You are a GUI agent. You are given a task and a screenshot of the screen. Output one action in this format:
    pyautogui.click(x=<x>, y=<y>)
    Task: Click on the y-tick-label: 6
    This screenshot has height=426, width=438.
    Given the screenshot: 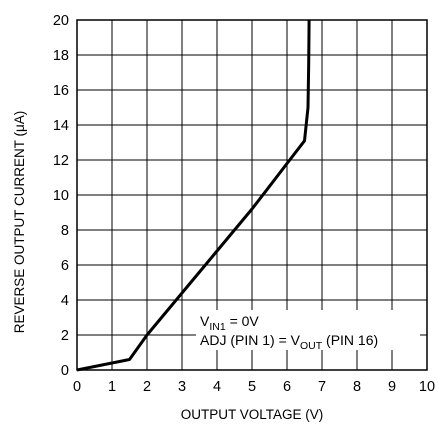 What is the action you would take?
    pyautogui.click(x=65, y=266)
    